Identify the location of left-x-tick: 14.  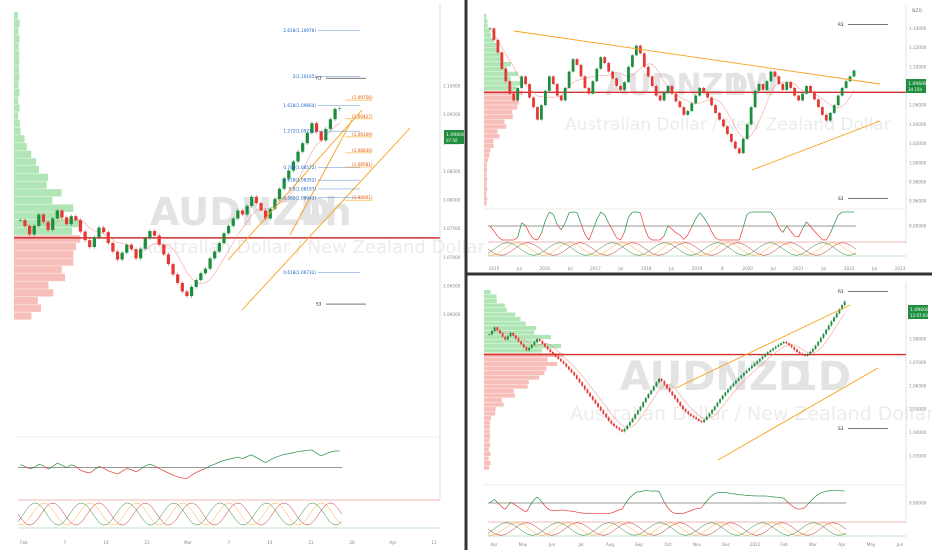
(106, 542).